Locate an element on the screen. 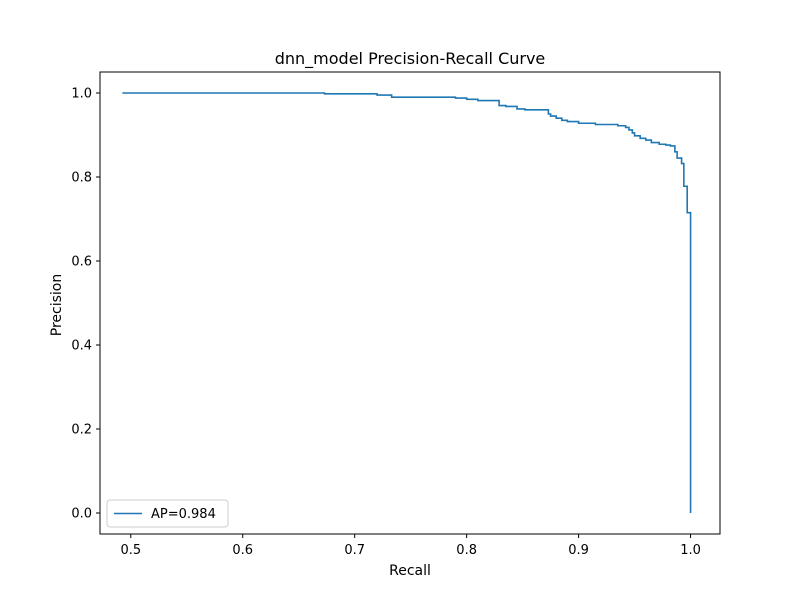  chart-title: dnn_model Precision-Recall Curve is located at coordinates (410, 59).